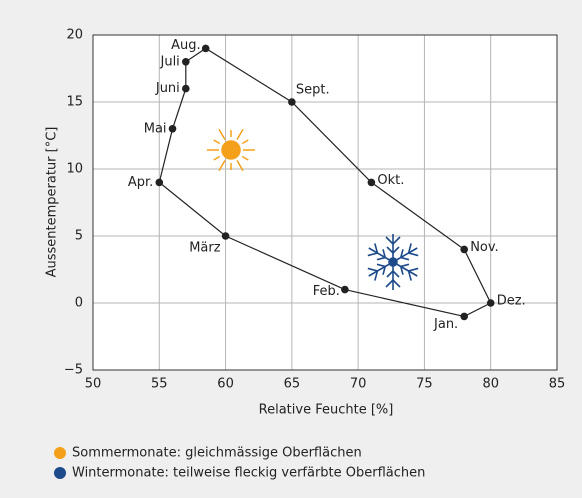 This screenshot has width=582, height=498. What do you see at coordinates (484, 247) in the screenshot?
I see `point-label: Nov.` at bounding box center [484, 247].